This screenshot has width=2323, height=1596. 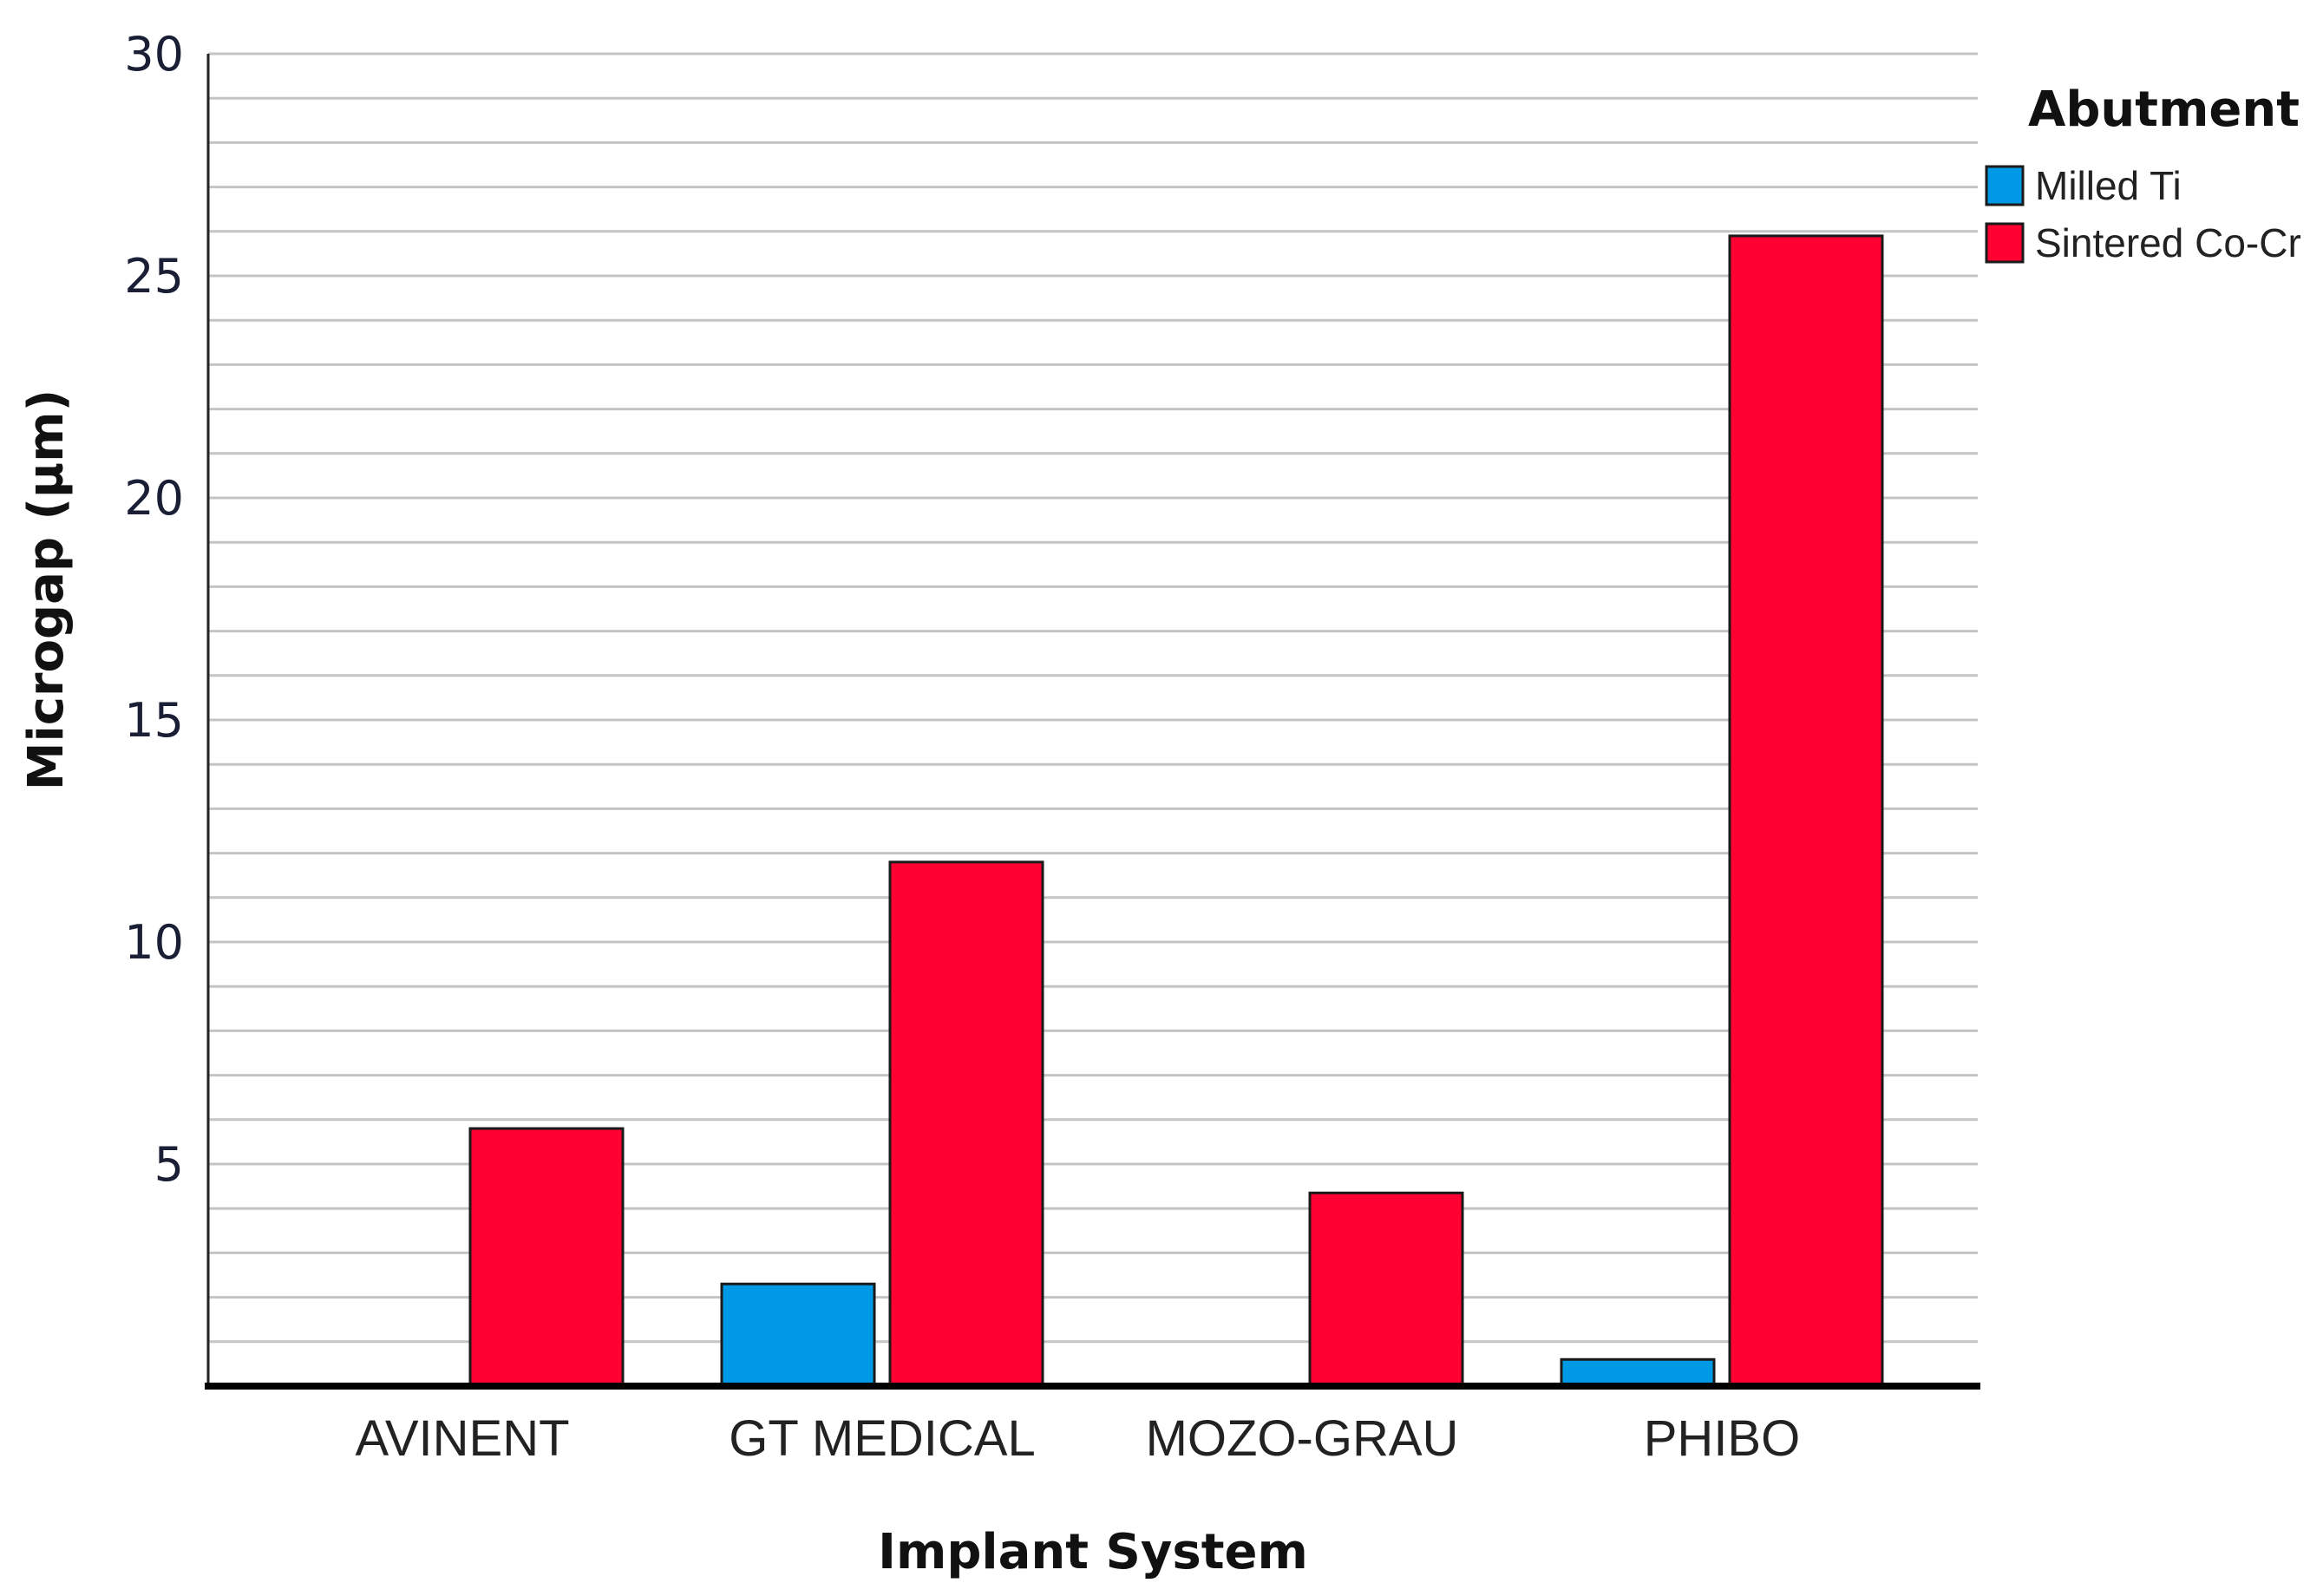 I want to click on x-category-label: AVINENT, so click(x=462, y=1438).